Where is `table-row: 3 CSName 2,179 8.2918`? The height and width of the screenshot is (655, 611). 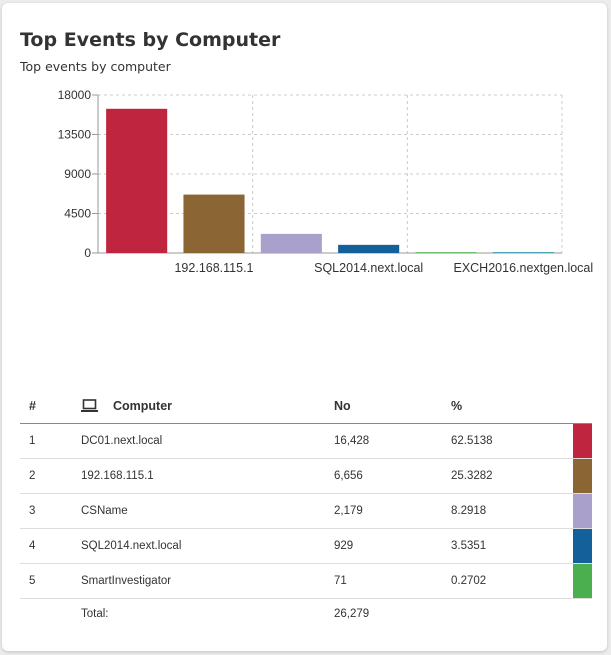 table-row: 3 CSName 2,179 8.2918 is located at coordinates (306, 511).